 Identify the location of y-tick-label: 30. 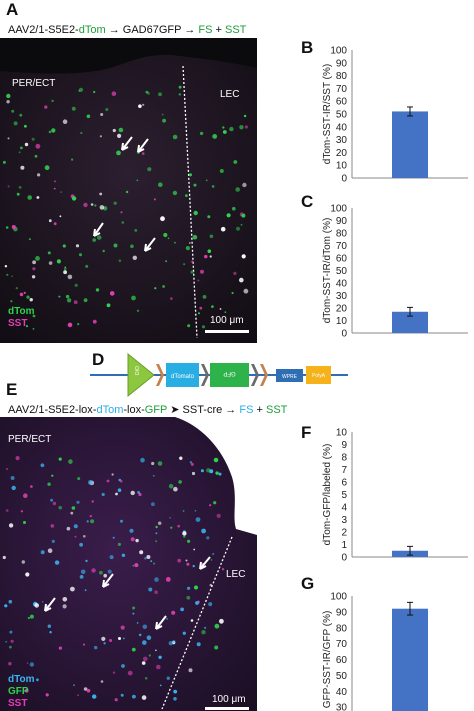
(342, 140).